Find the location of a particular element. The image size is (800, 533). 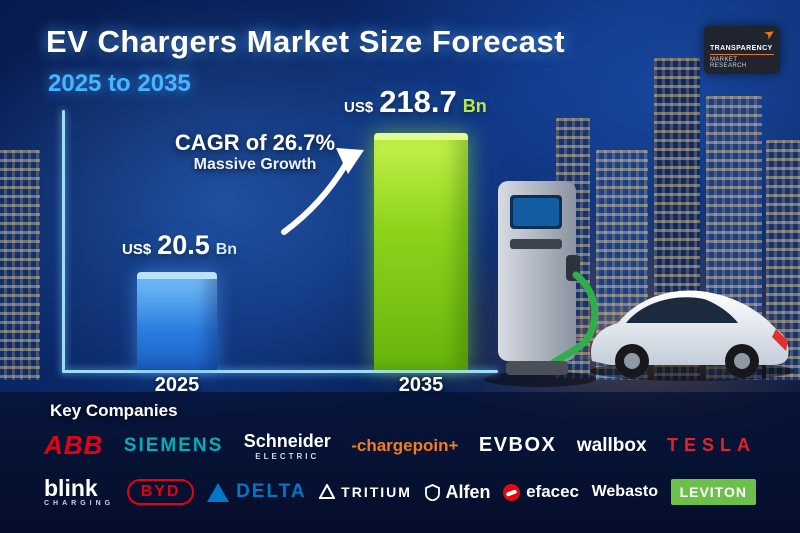

transparency-market-research-logo: ➤ TRANSPARENCY MARKET RESEARCH is located at coordinates (742, 49).